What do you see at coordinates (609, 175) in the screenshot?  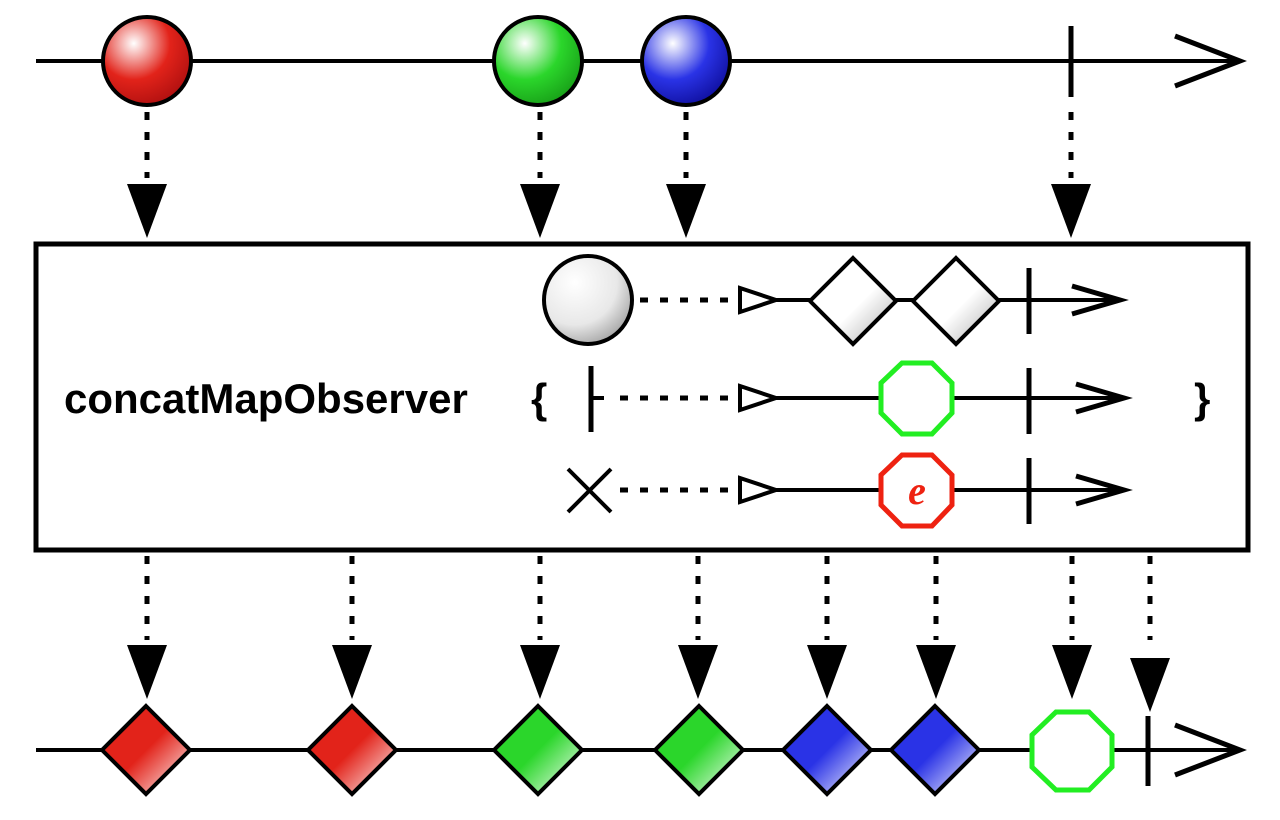 I see `input-connectors` at bounding box center [609, 175].